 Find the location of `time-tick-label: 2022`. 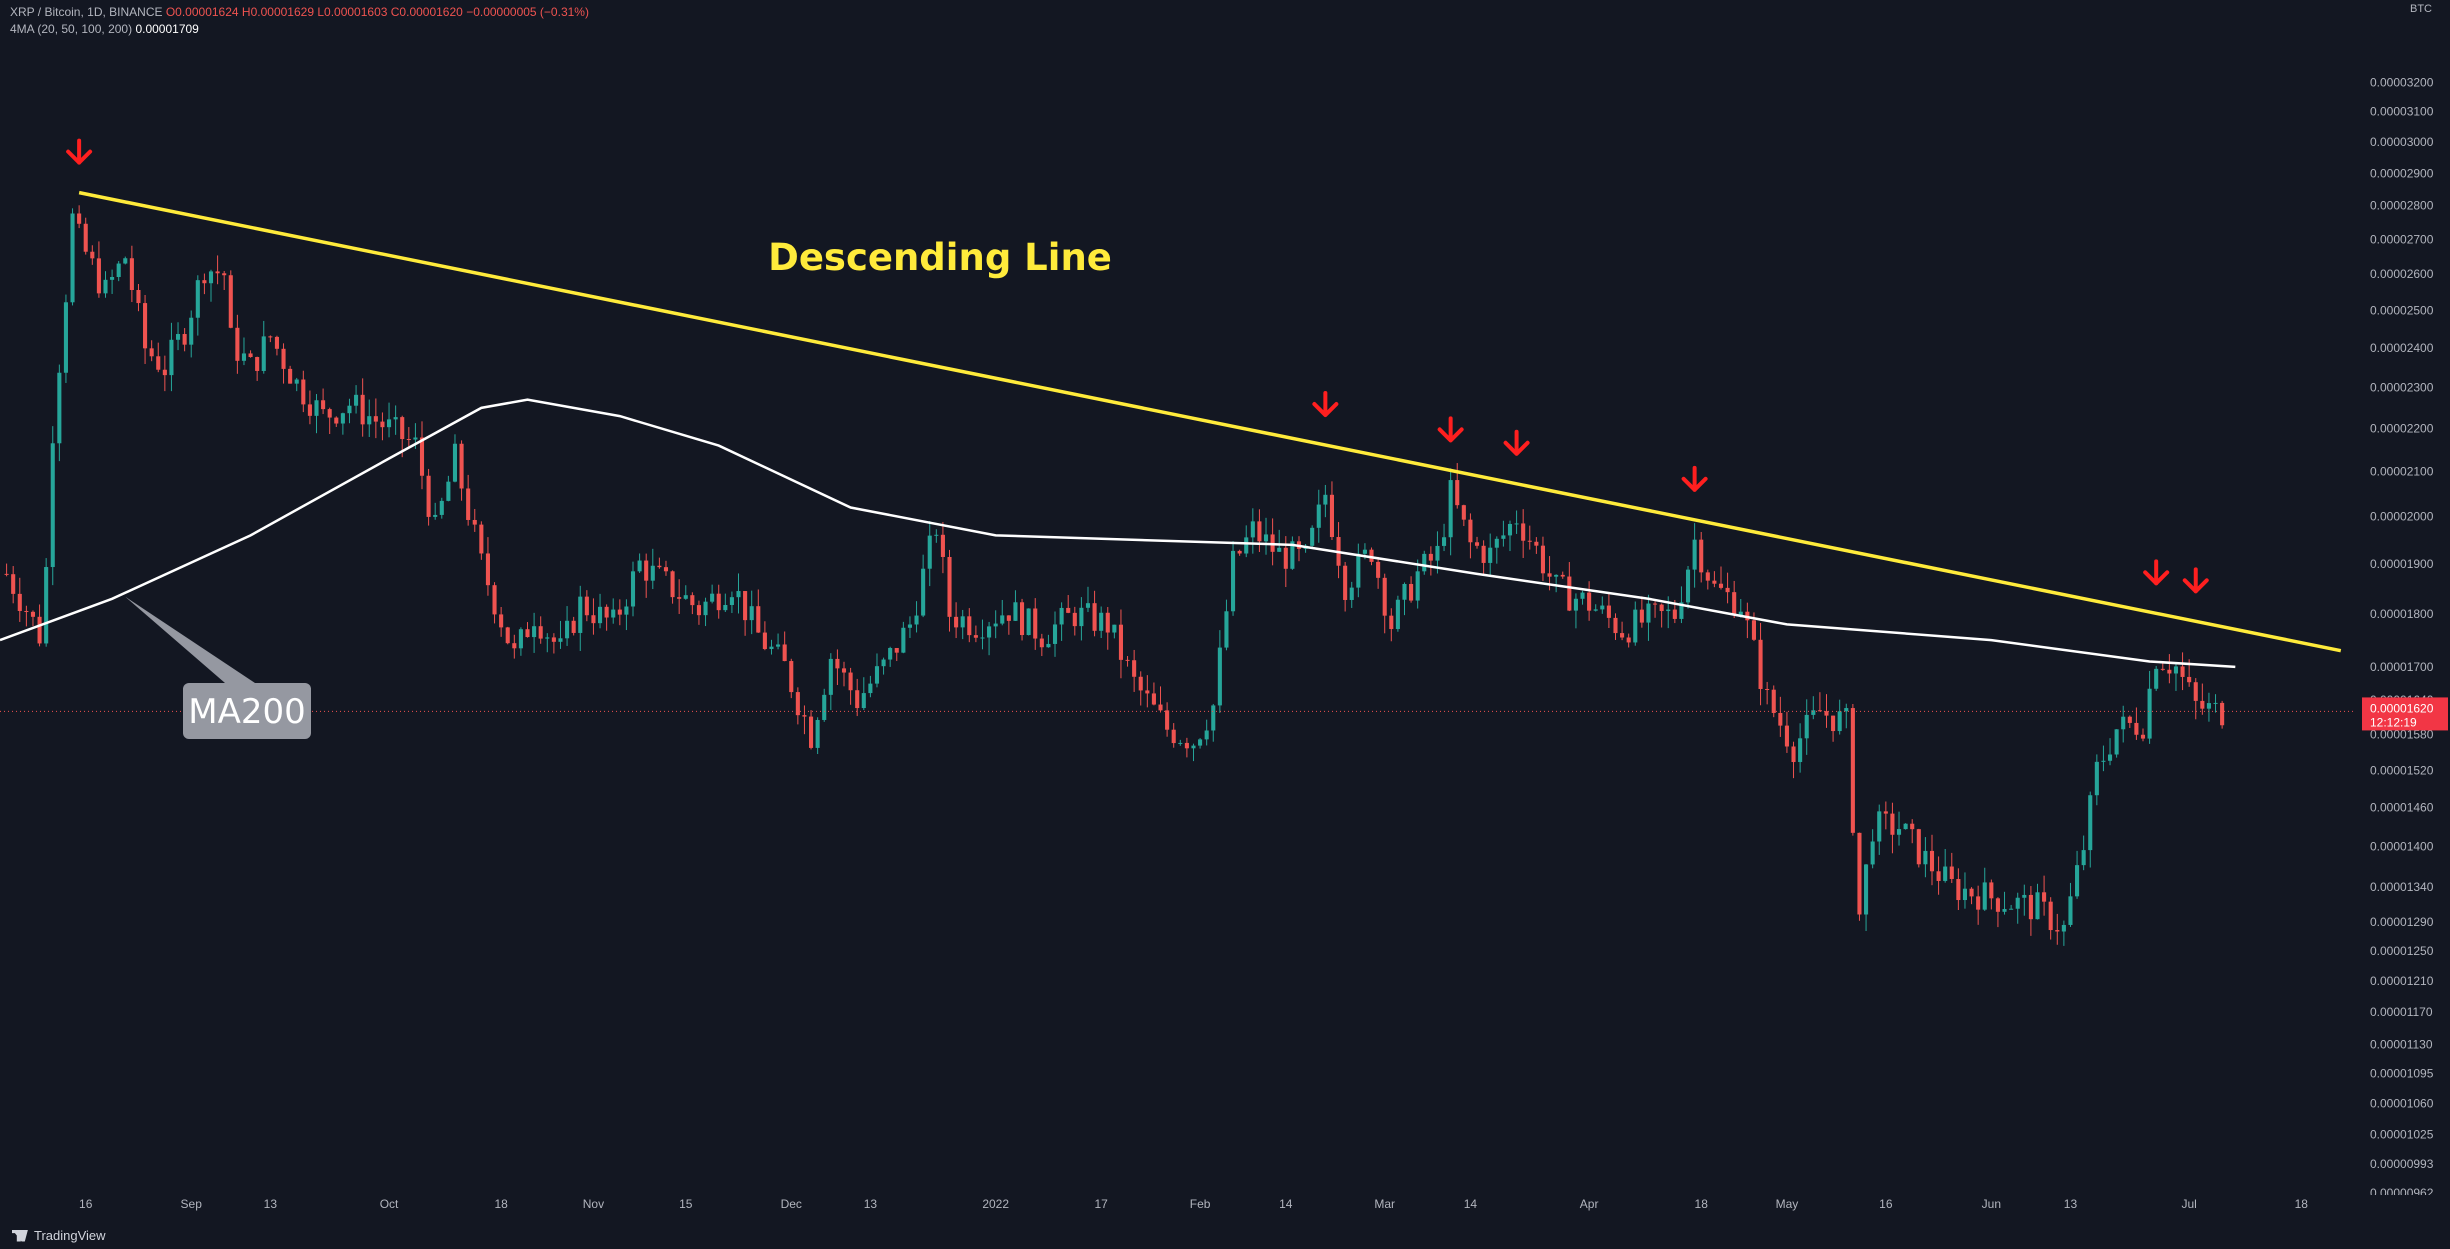

time-tick-label: 2022 is located at coordinates (995, 1204).